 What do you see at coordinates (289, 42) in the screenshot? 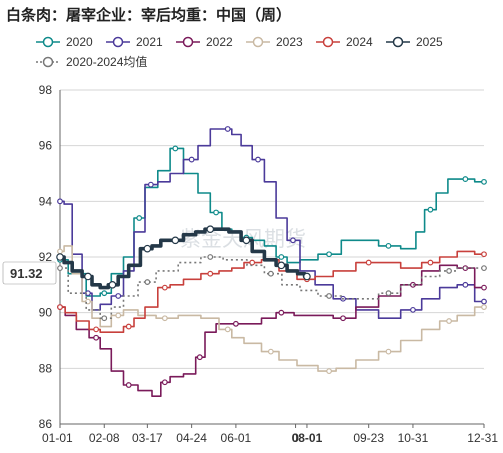
I see `legend-label: 2023` at bounding box center [289, 42].